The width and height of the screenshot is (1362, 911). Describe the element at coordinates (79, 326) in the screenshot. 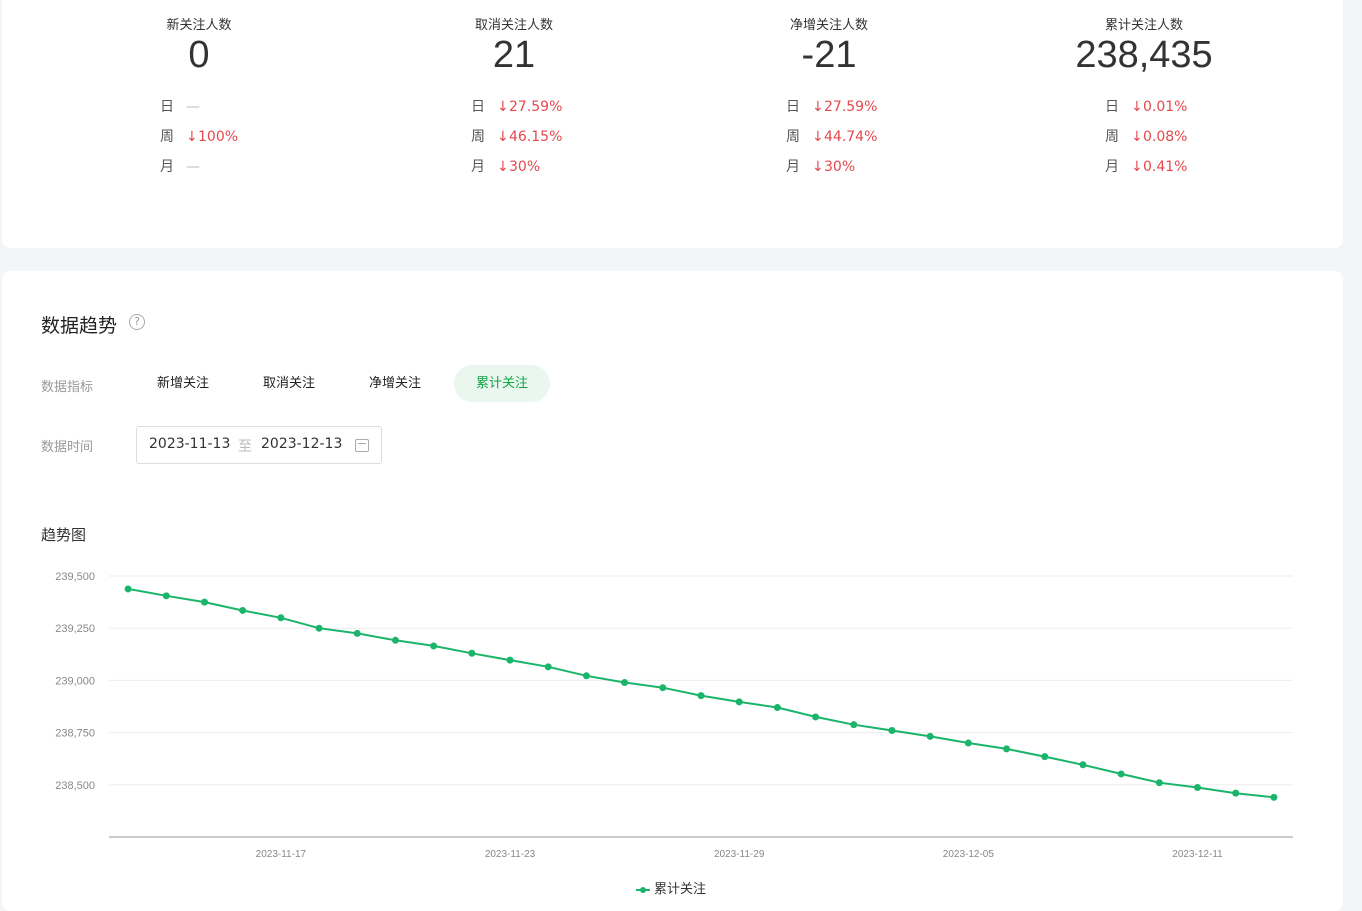

I see `section-title: 数据趋势` at that location.